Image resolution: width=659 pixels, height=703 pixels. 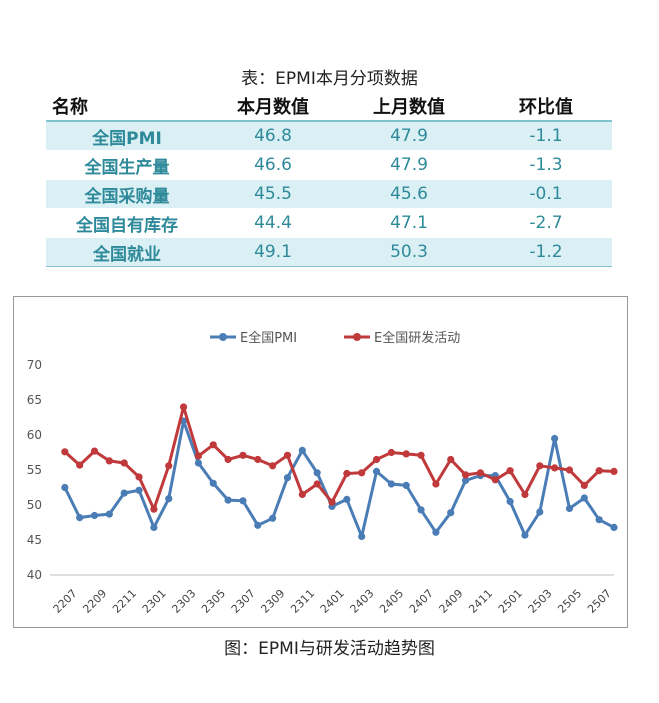 What do you see at coordinates (273, 107) in the screenshot?
I see `header-current: 本月数值` at bounding box center [273, 107].